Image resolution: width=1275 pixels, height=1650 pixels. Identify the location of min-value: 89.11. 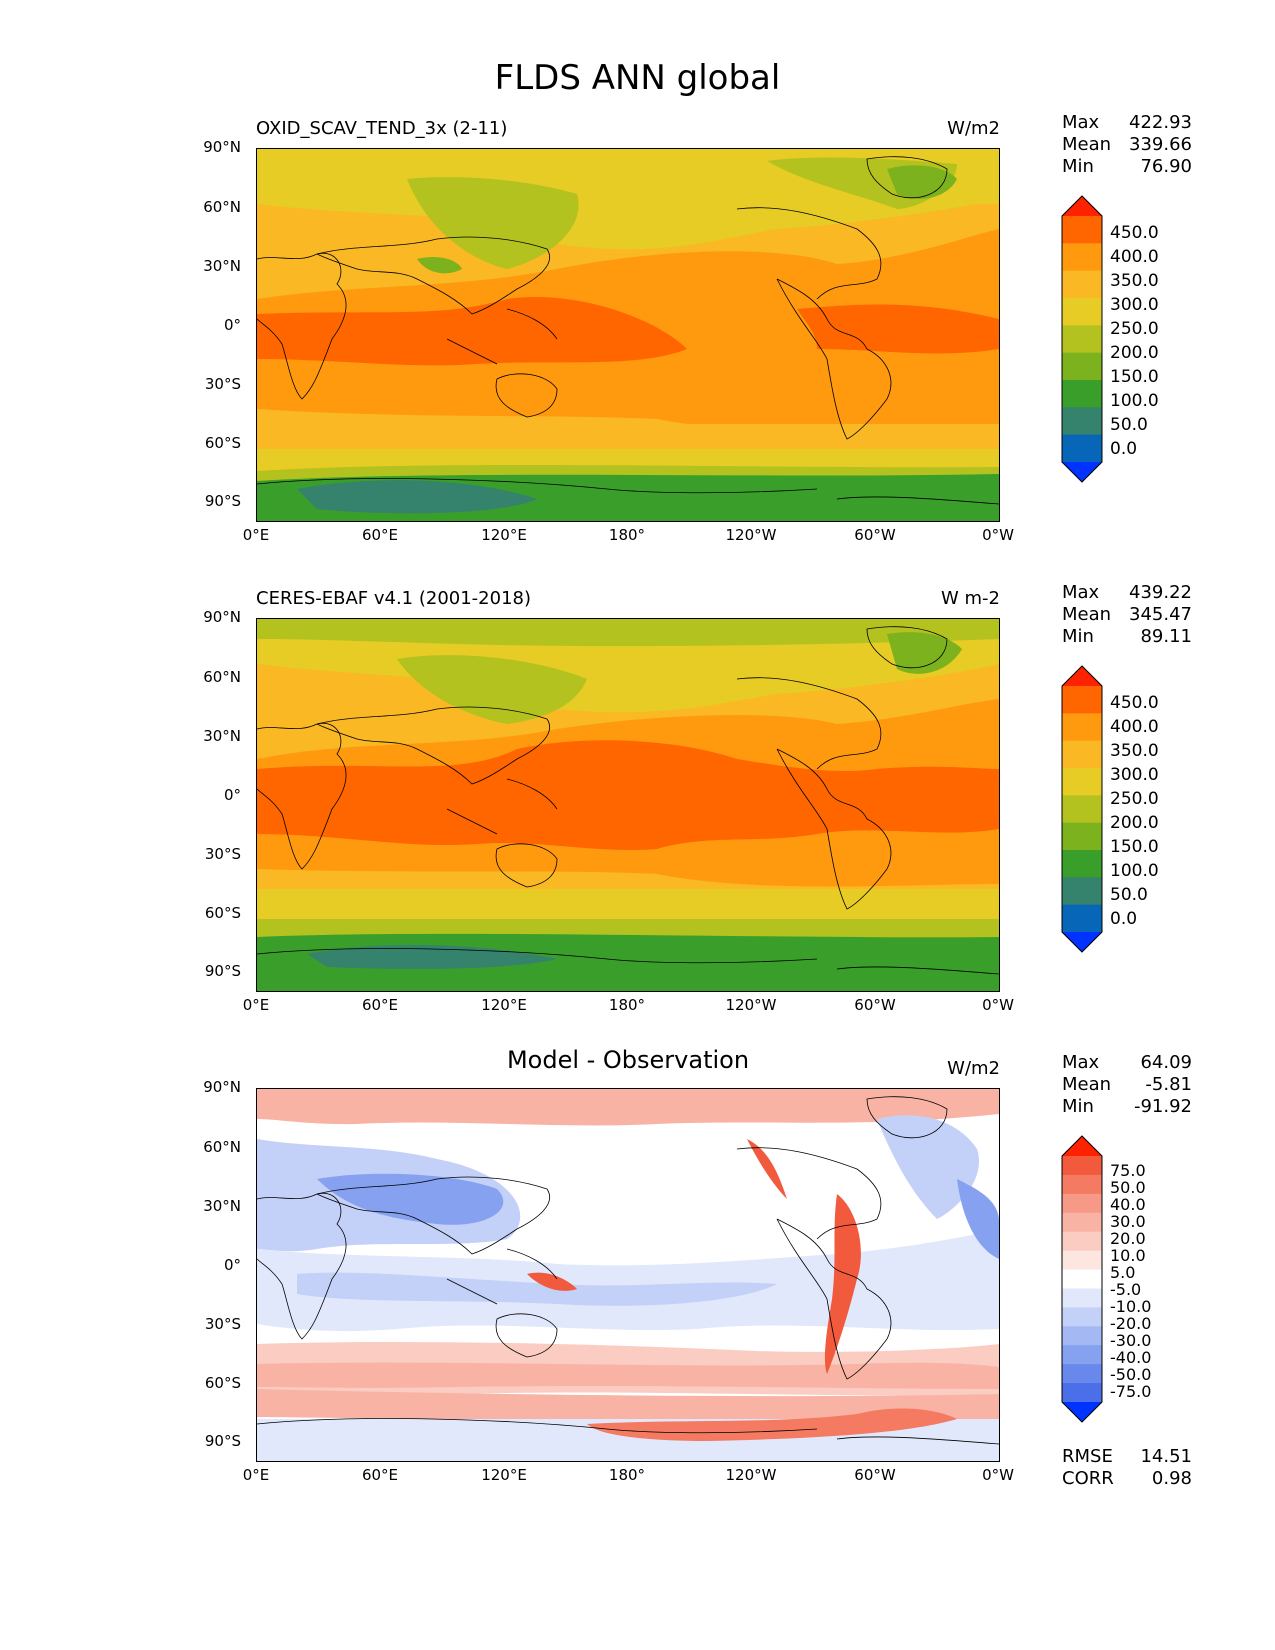
(1166, 636).